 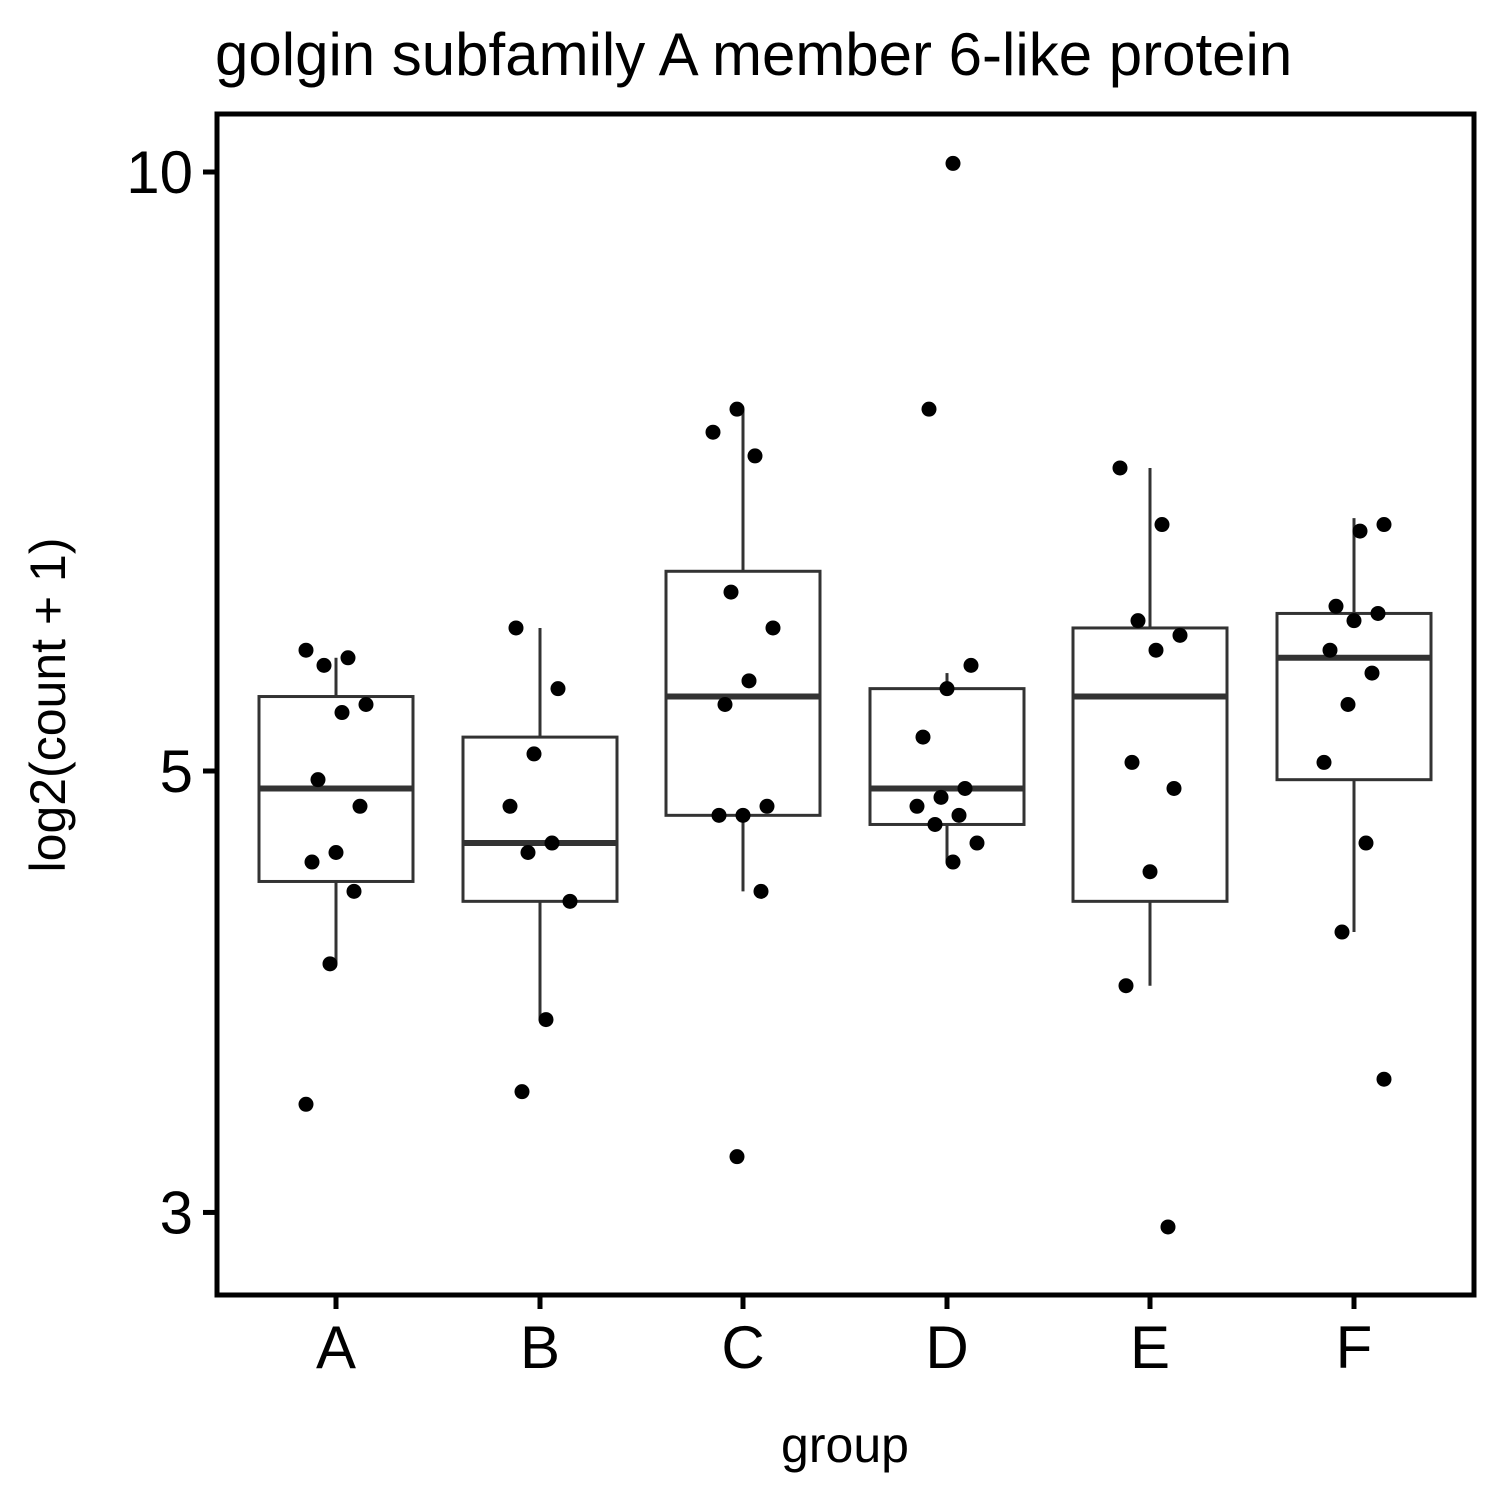 I want to click on box-group-a, so click(x=336, y=810).